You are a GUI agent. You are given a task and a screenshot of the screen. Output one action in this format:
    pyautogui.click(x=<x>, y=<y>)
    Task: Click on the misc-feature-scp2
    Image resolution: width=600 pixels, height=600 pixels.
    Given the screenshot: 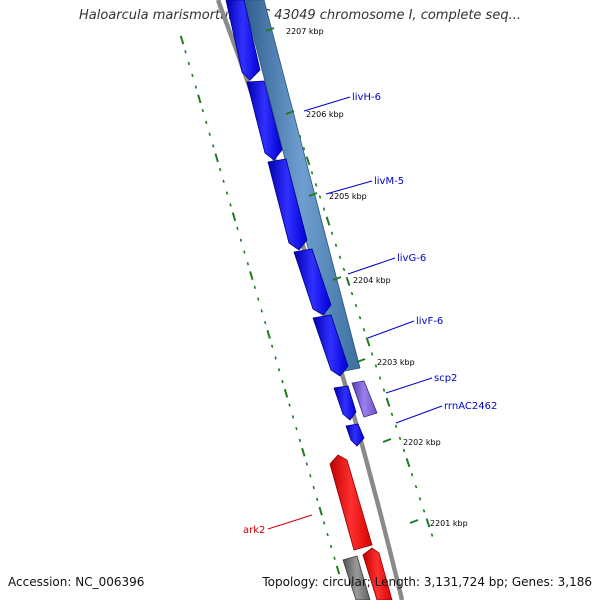 What is the action you would take?
    pyautogui.click(x=364, y=399)
    